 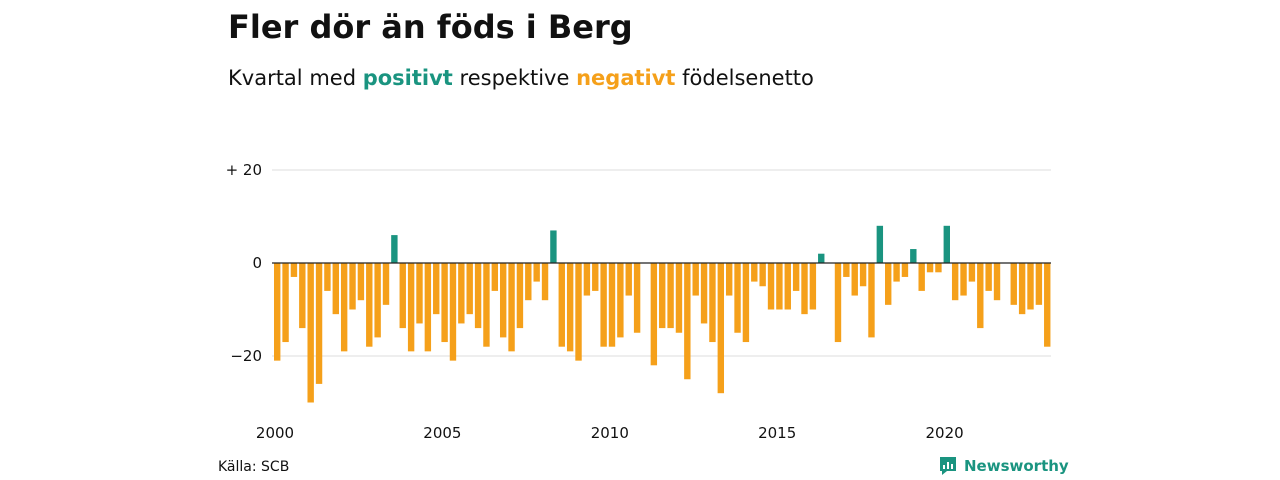 I want to click on y-tick-label-1: 0, so click(x=257, y=263).